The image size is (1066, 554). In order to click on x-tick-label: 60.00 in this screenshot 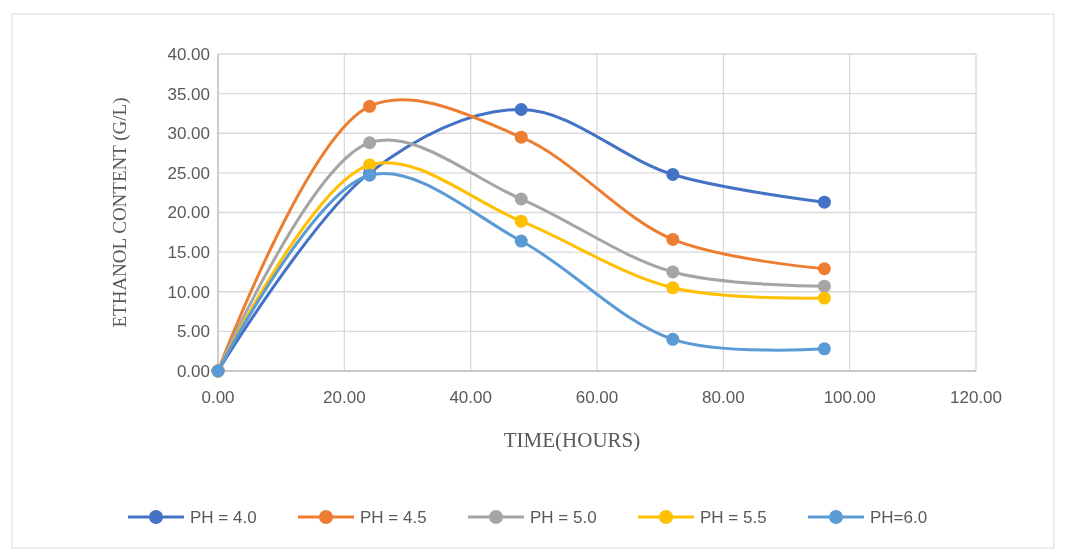, I will do `click(597, 397)`.